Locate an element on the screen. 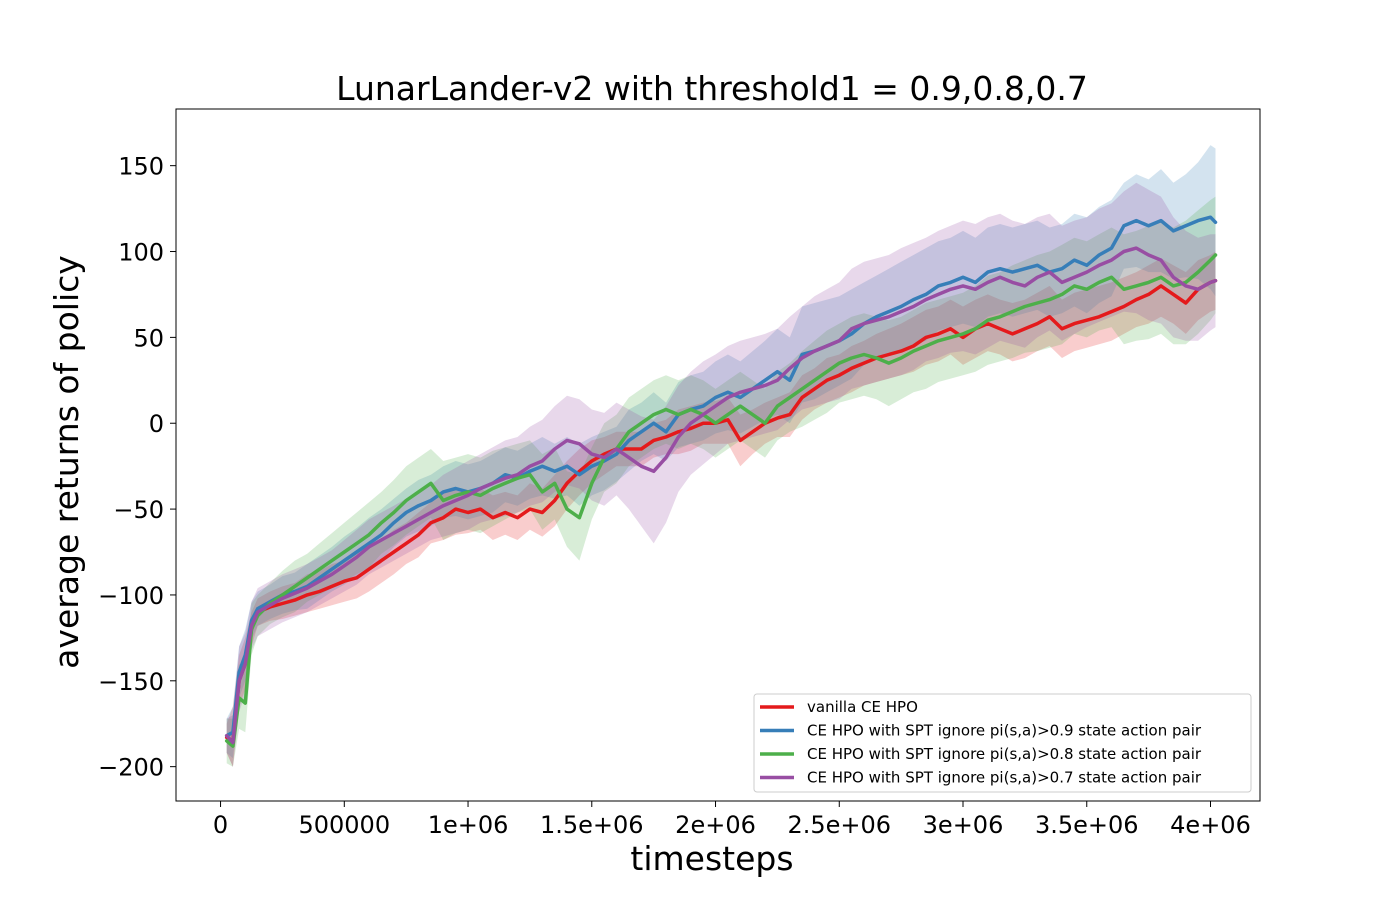 This screenshot has height=900, width=1400. y-tick-label: −200 is located at coordinates (131, 768).